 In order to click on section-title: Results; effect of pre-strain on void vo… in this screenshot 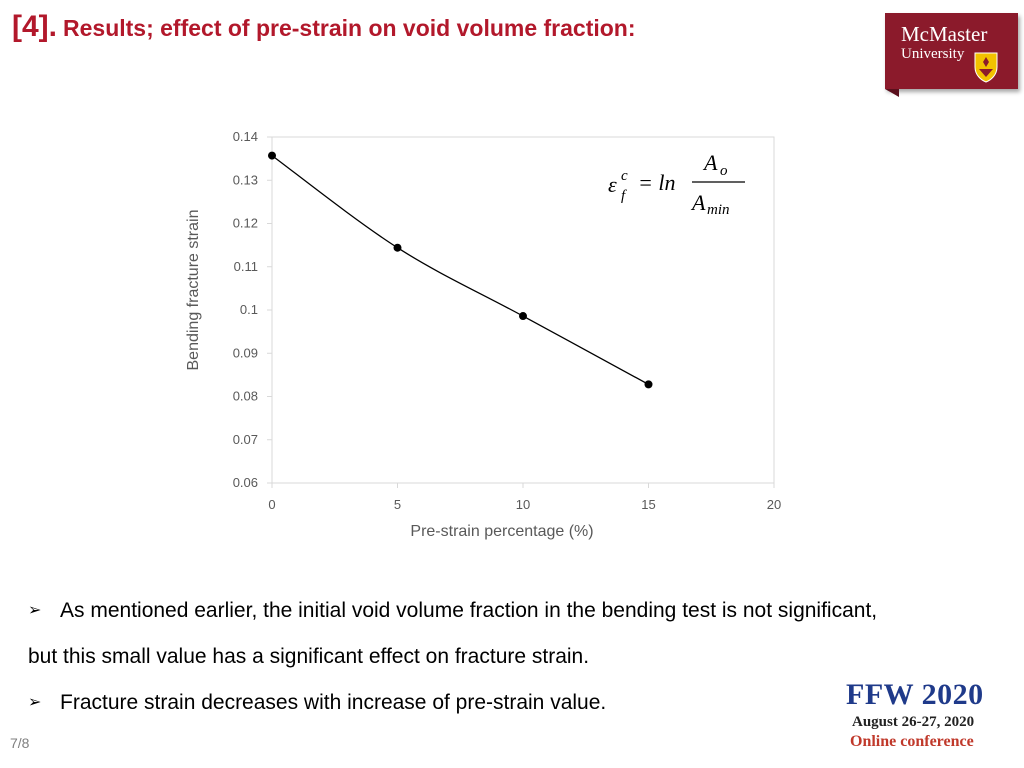, I will do `click(349, 28)`.